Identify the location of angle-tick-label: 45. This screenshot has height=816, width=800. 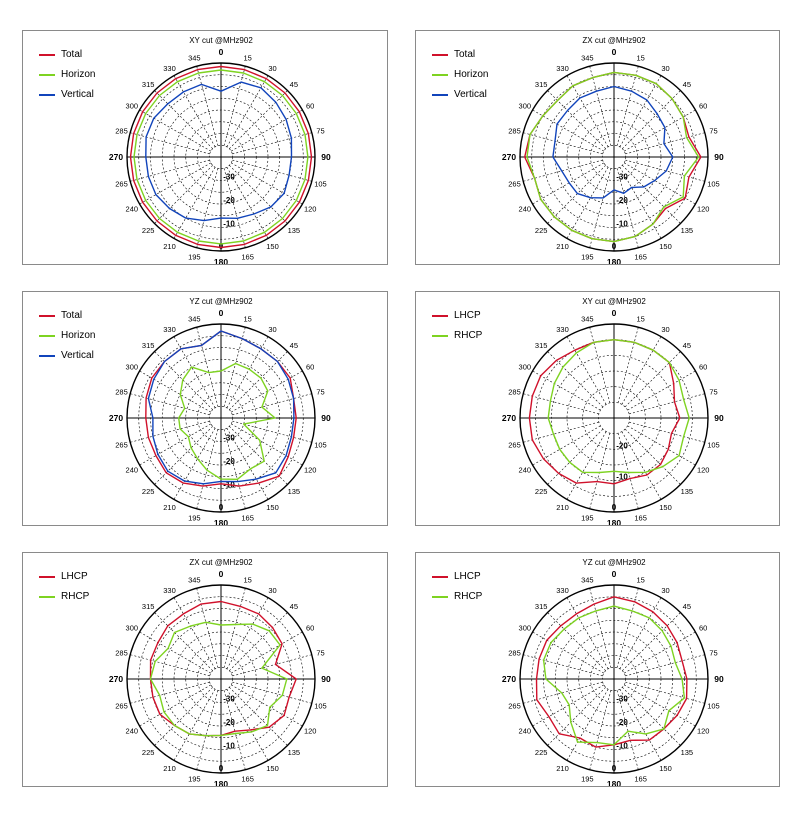
(687, 84).